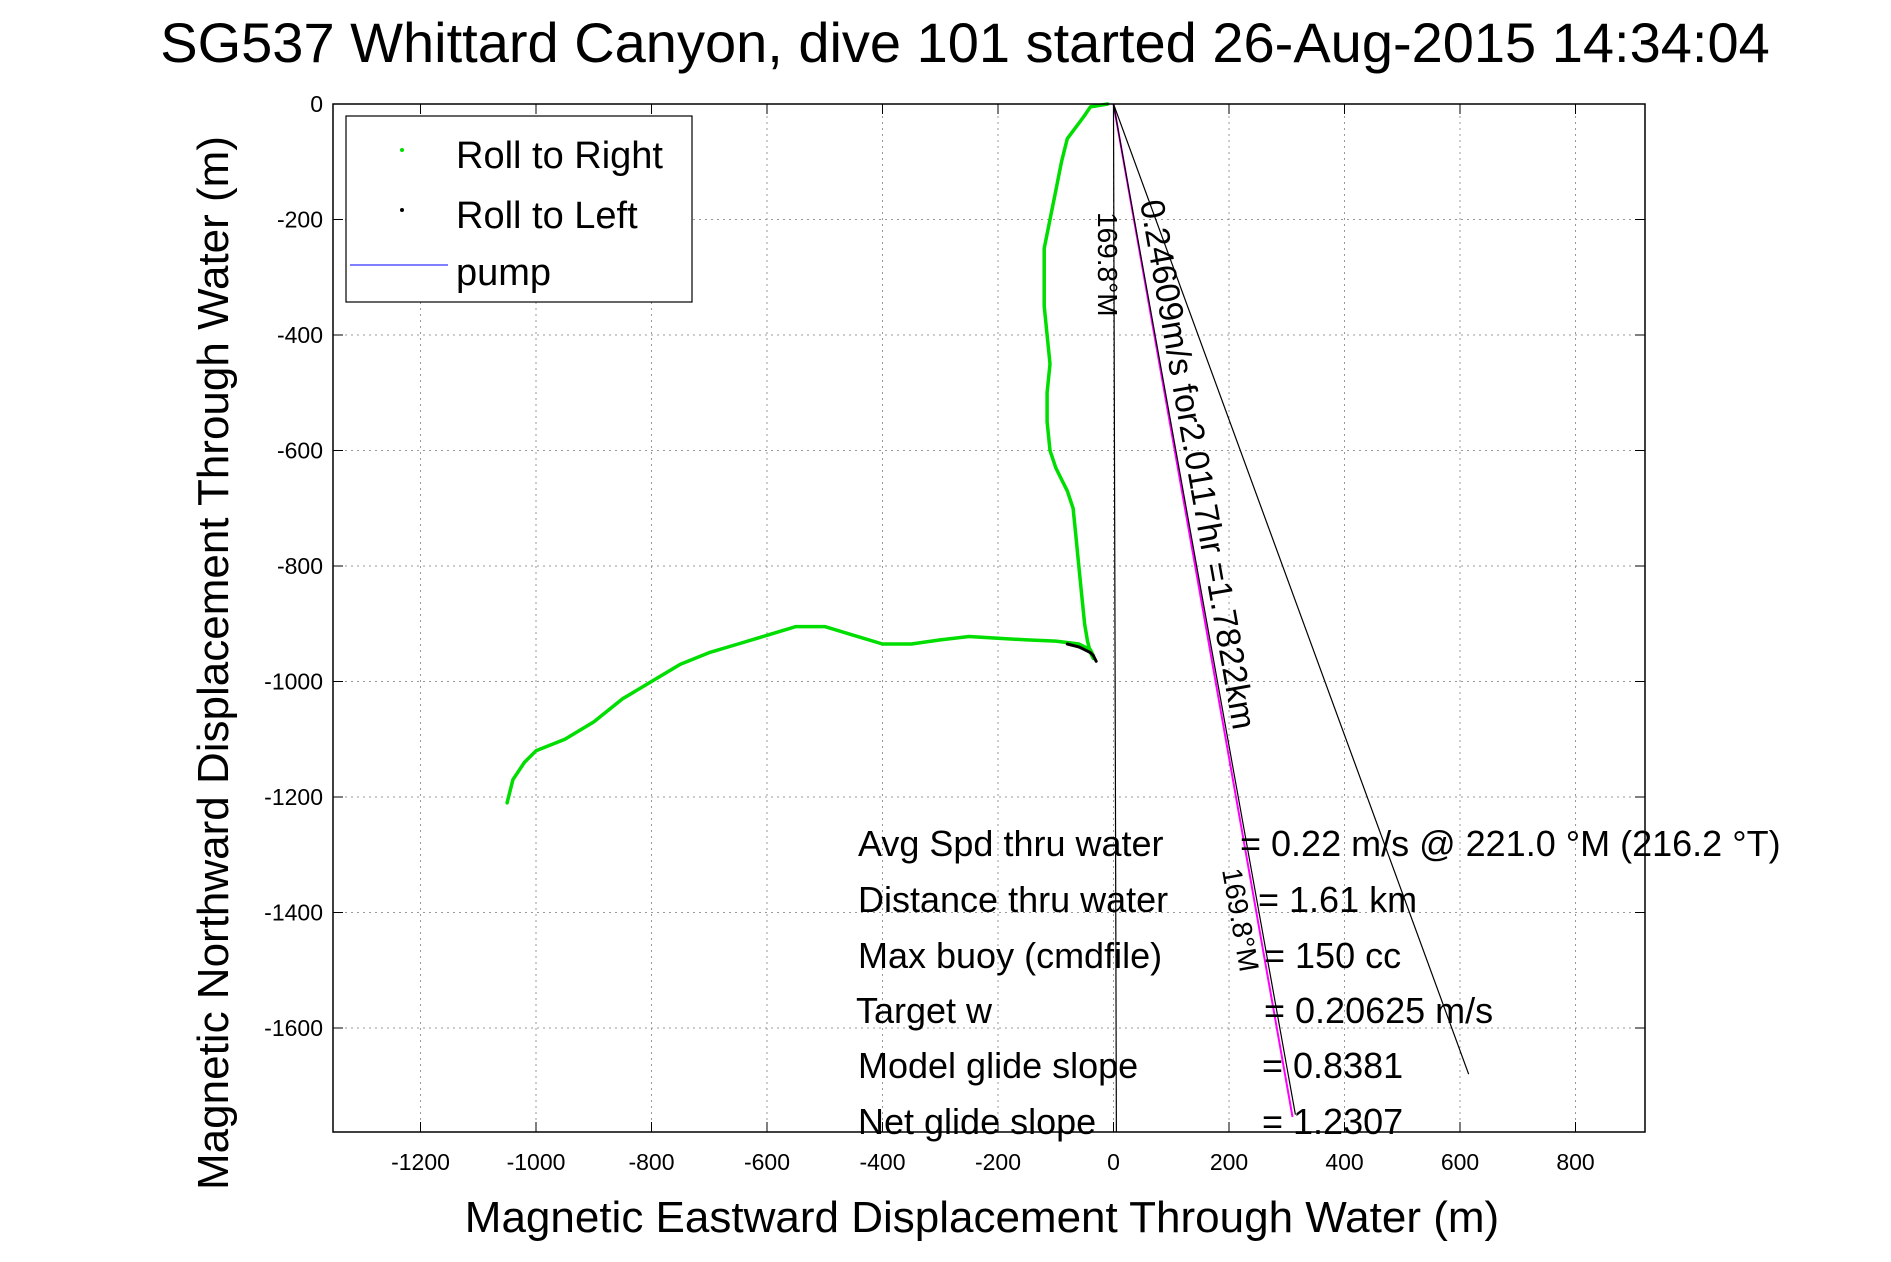  What do you see at coordinates (316, 104) in the screenshot?
I see `y-tick-label: 0` at bounding box center [316, 104].